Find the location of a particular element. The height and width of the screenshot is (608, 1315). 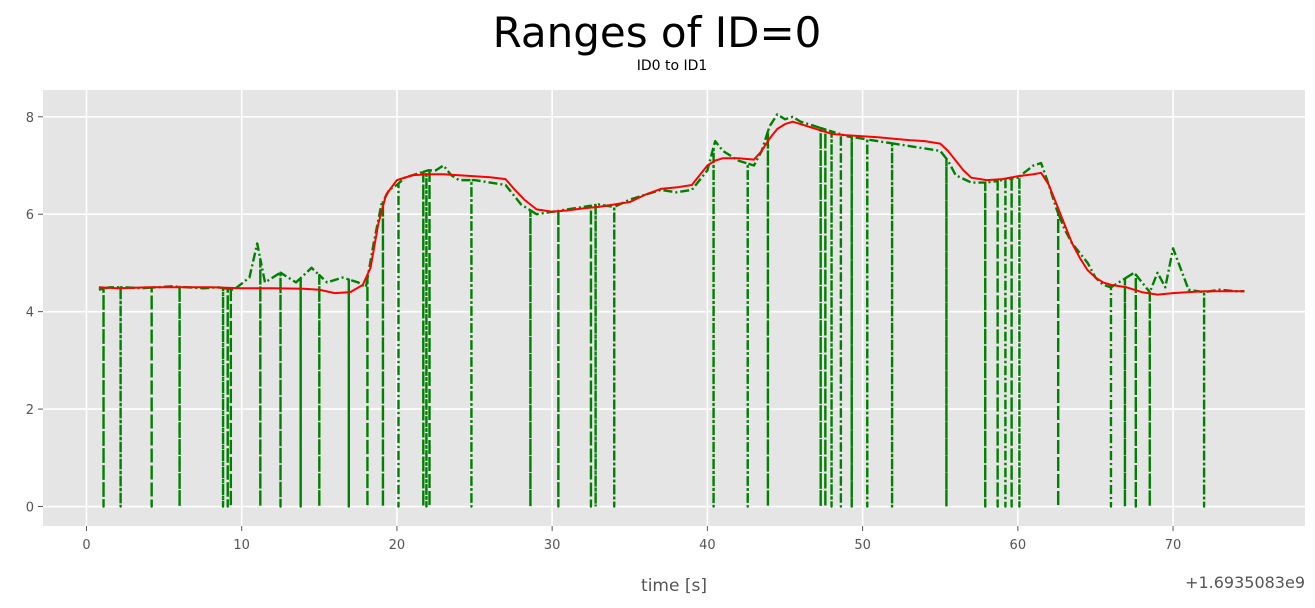

y-tick-label: 6 is located at coordinates (30, 215).